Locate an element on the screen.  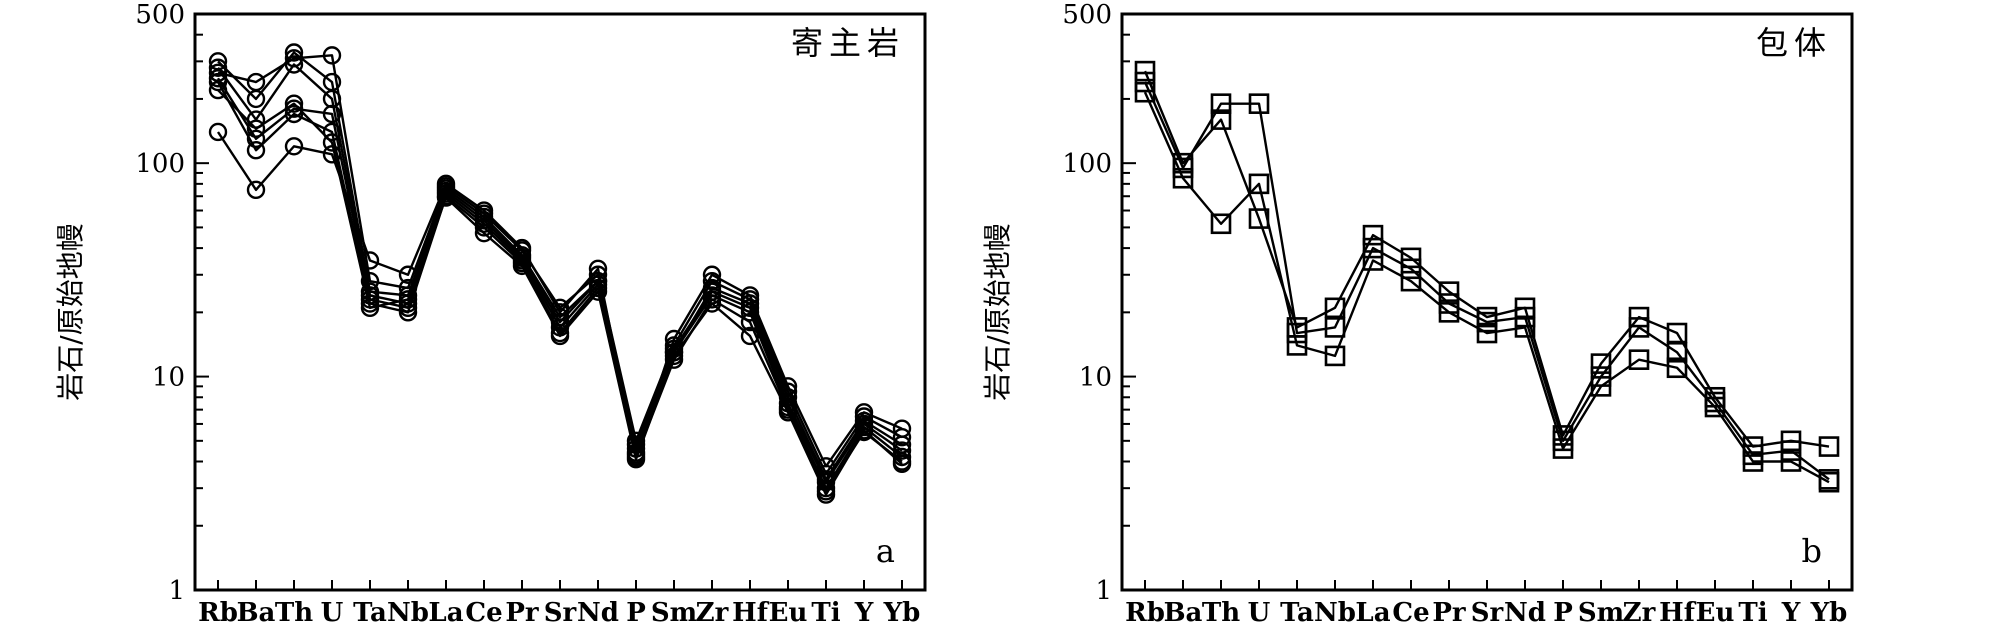
panel-title: 包体 is located at coordinates (1794, 43).